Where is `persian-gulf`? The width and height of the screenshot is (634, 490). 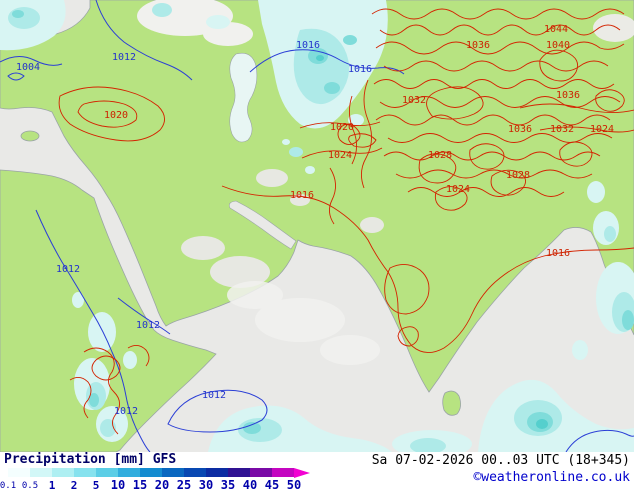 persian-gulf is located at coordinates (262, 225).